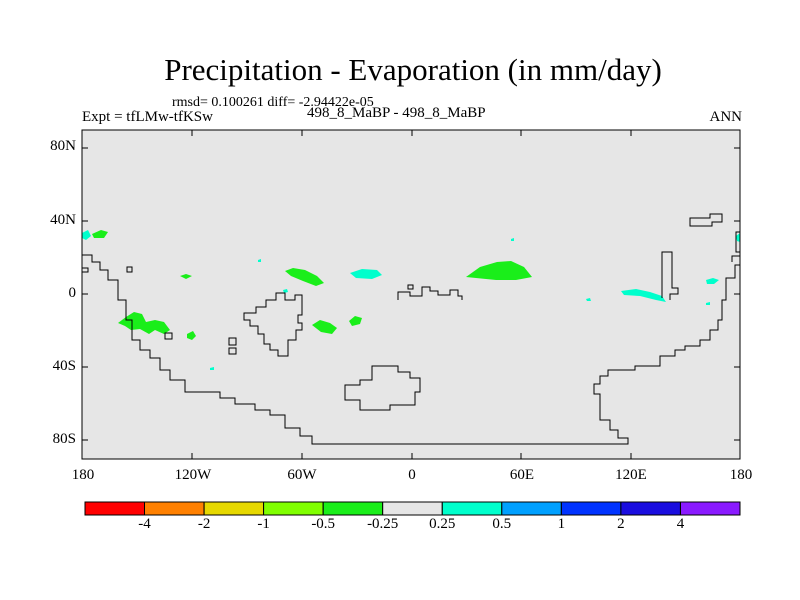 The width and height of the screenshot is (800, 600). Describe the element at coordinates (442, 524) in the screenshot. I see `colorbar-label: 0.25` at that location.